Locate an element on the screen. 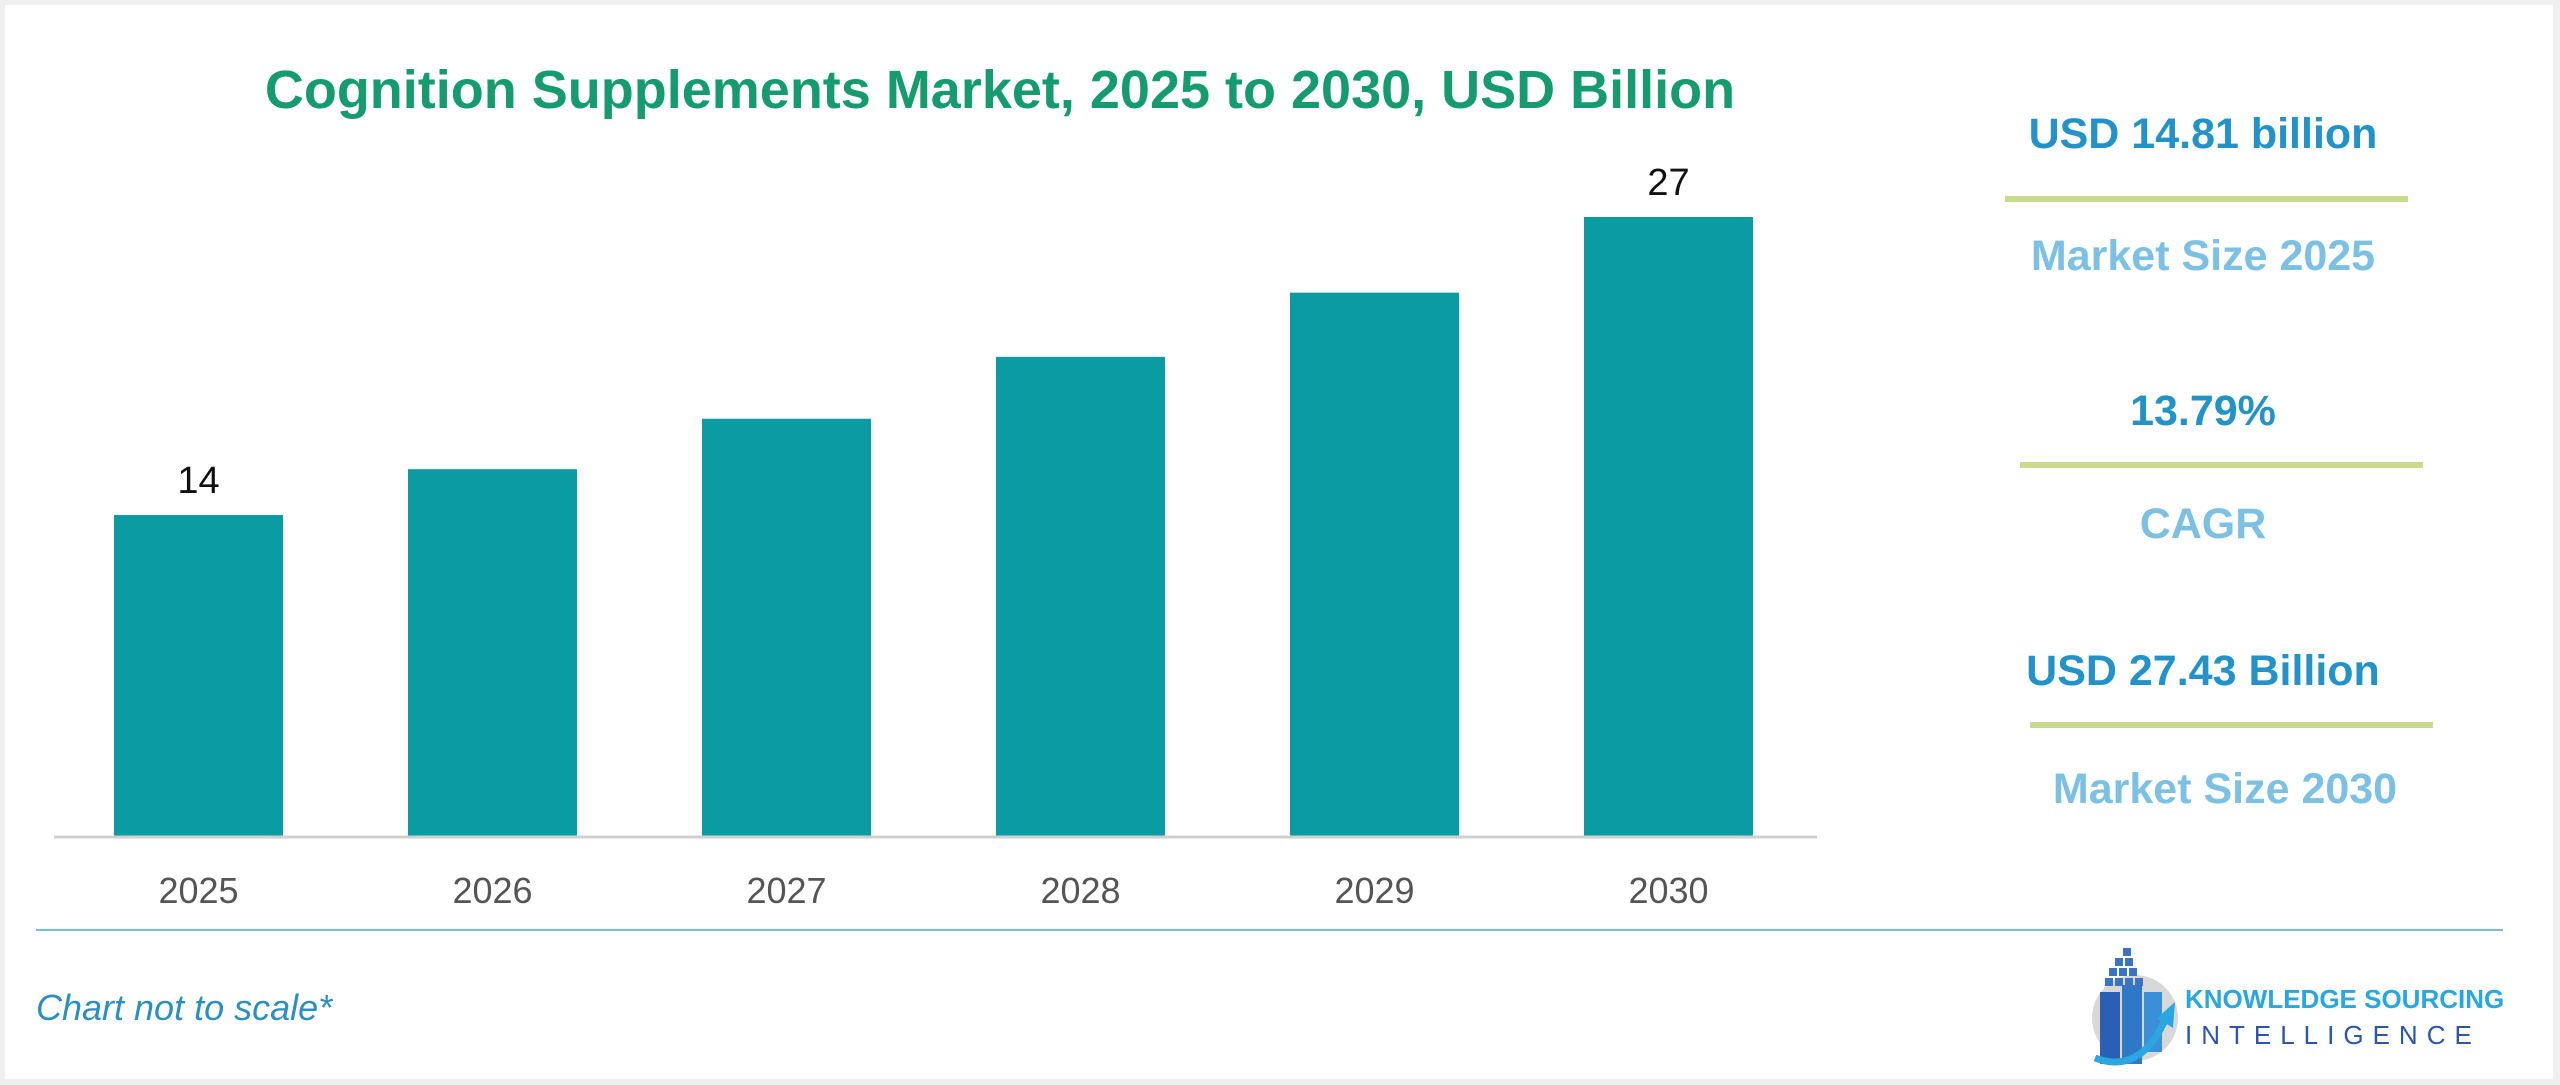  bar-2027 is located at coordinates (786, 627).